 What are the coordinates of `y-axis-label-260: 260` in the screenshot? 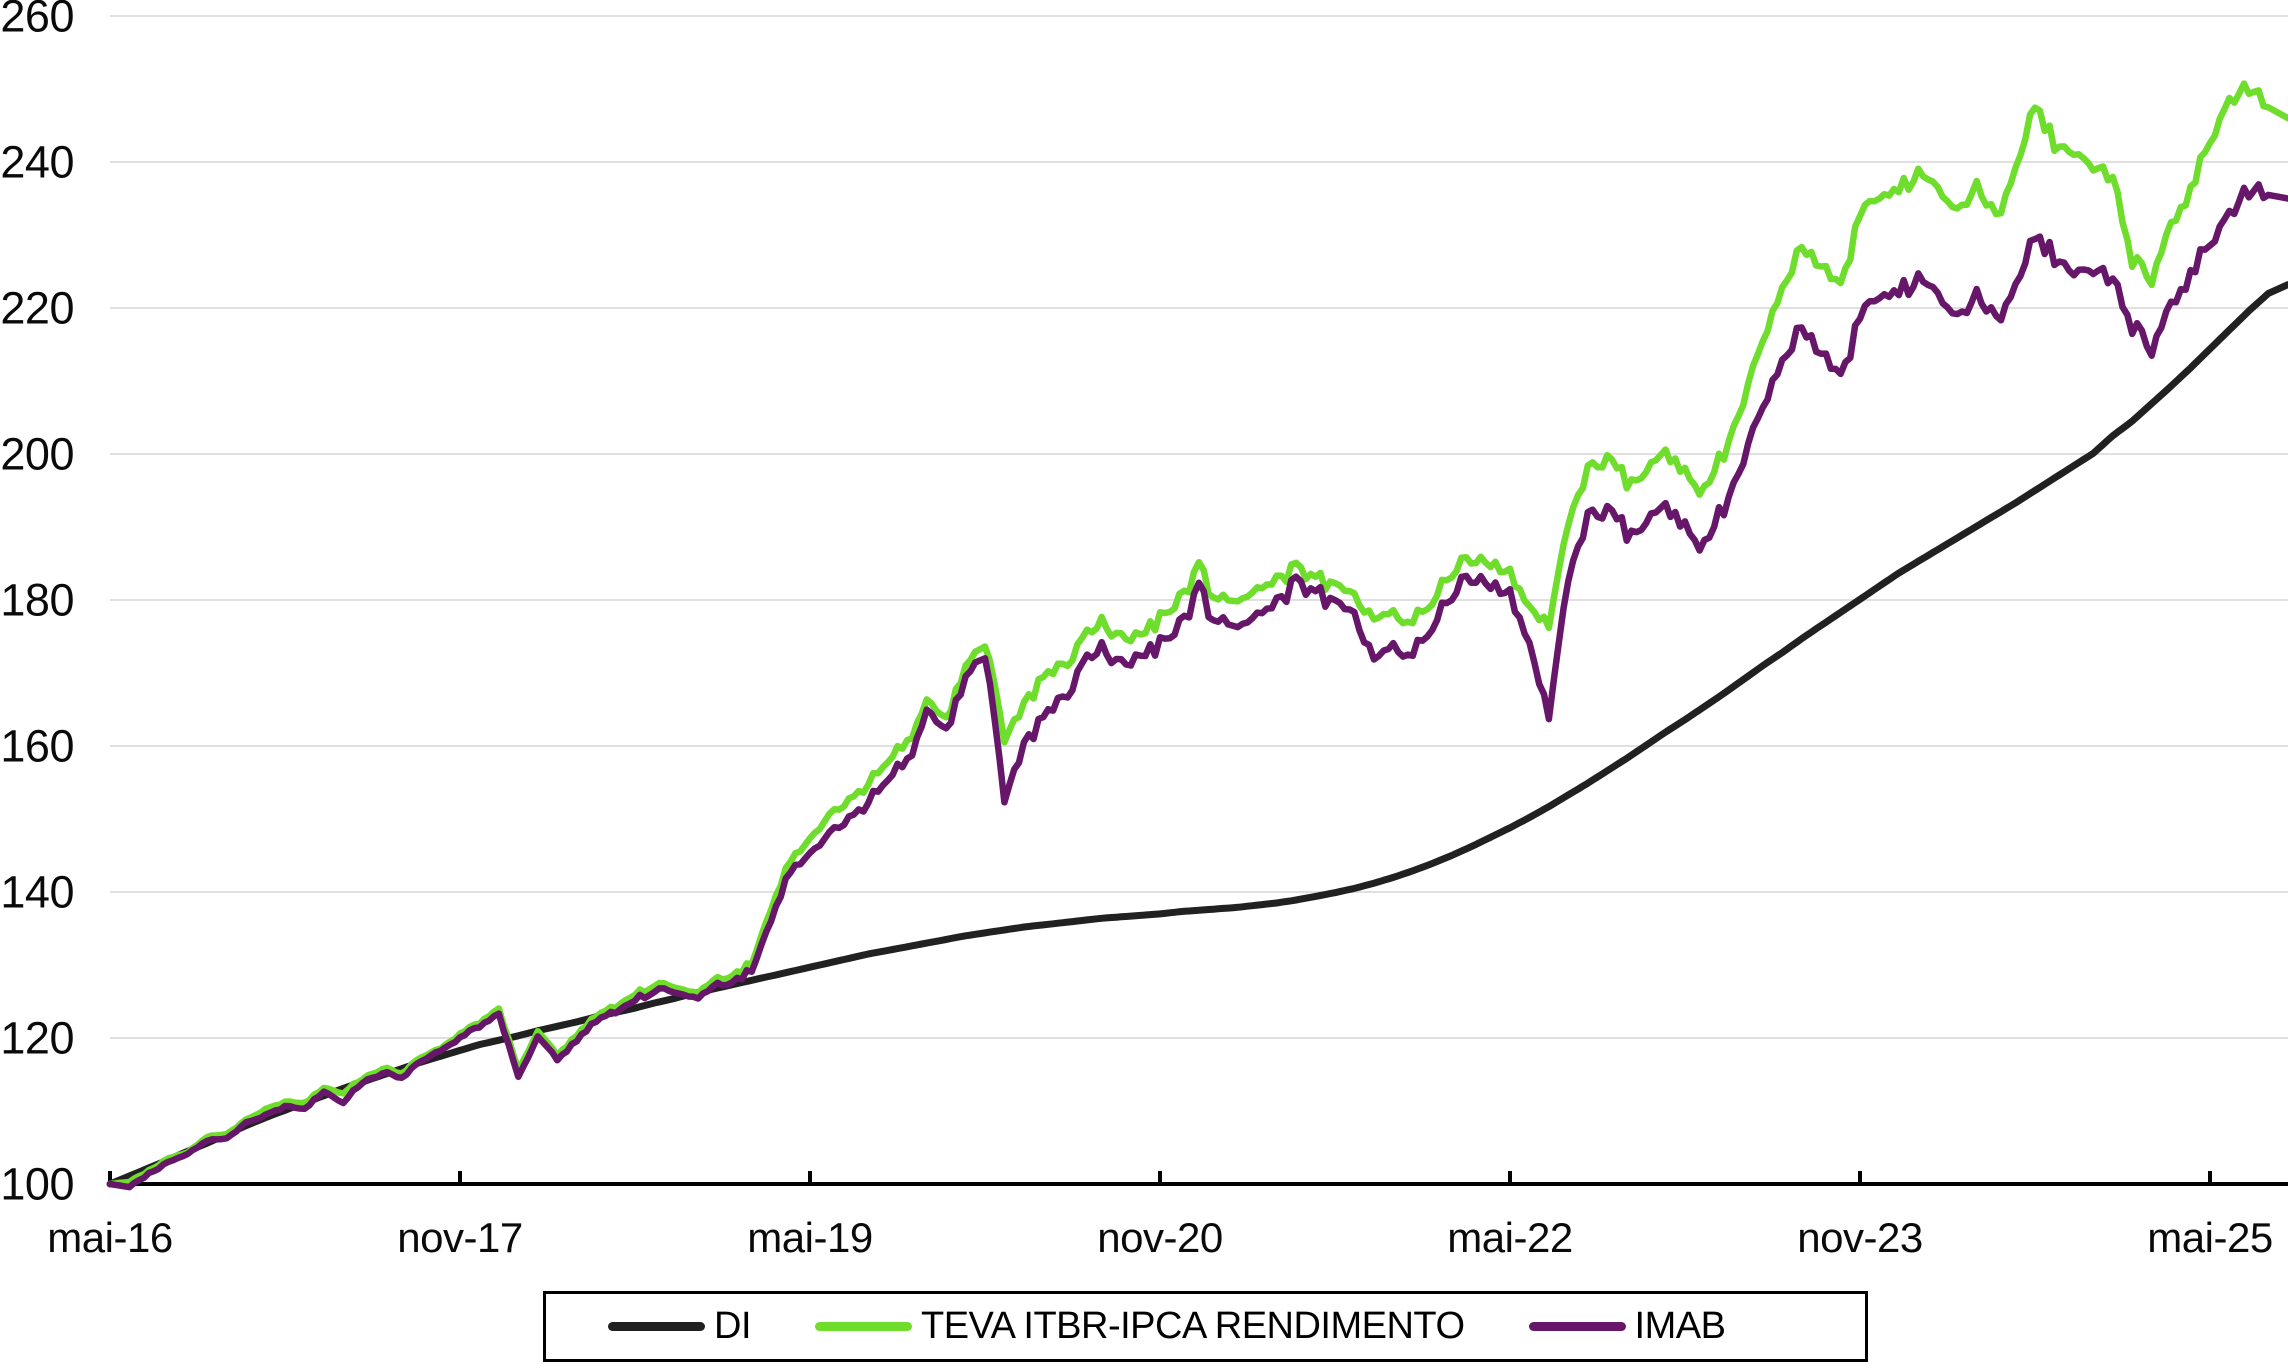 It's located at (37, 21).